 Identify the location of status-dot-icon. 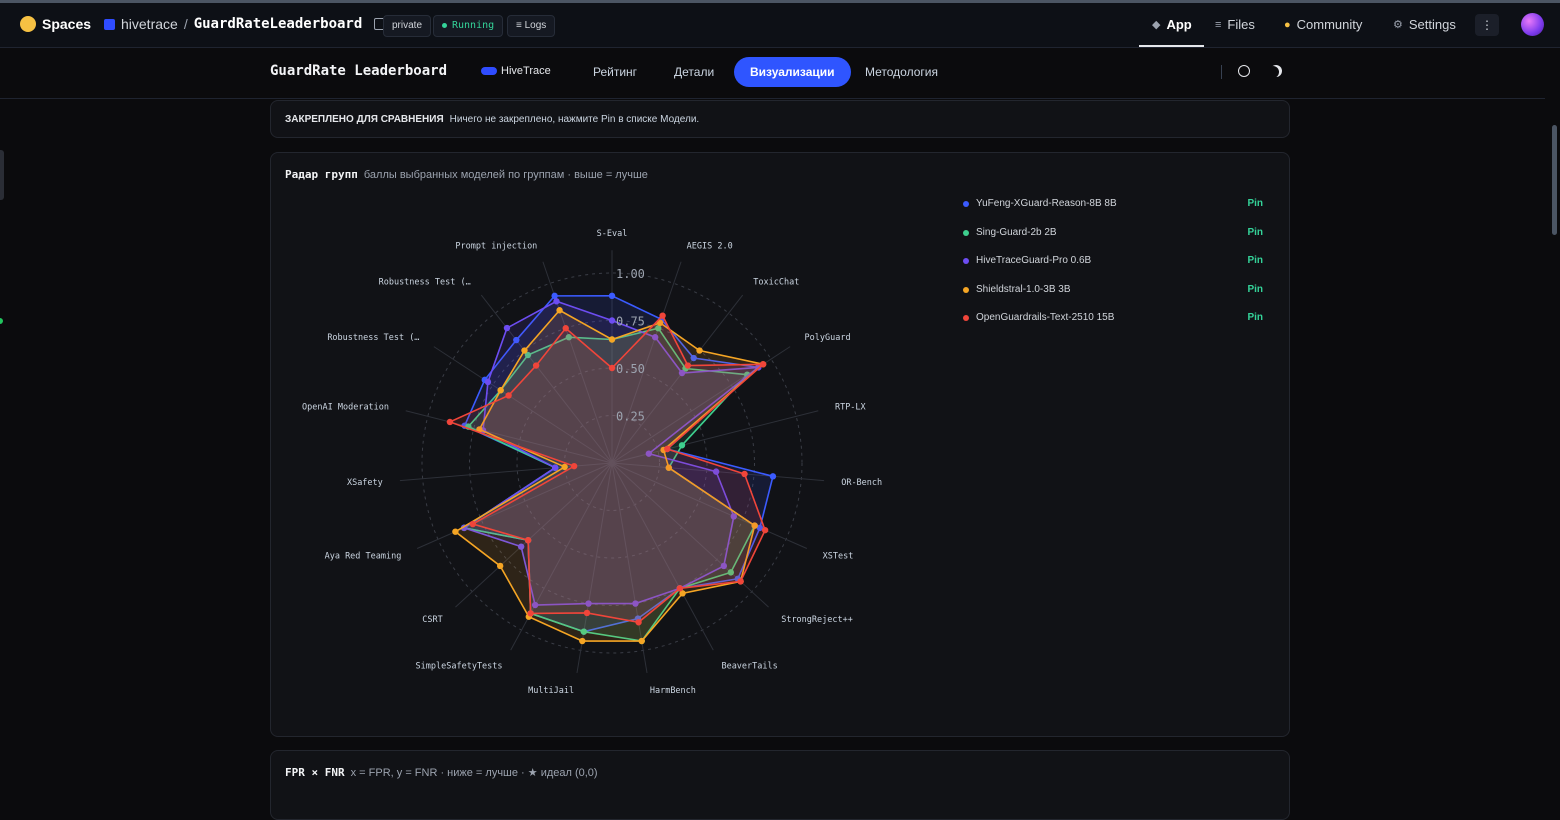
(444, 25).